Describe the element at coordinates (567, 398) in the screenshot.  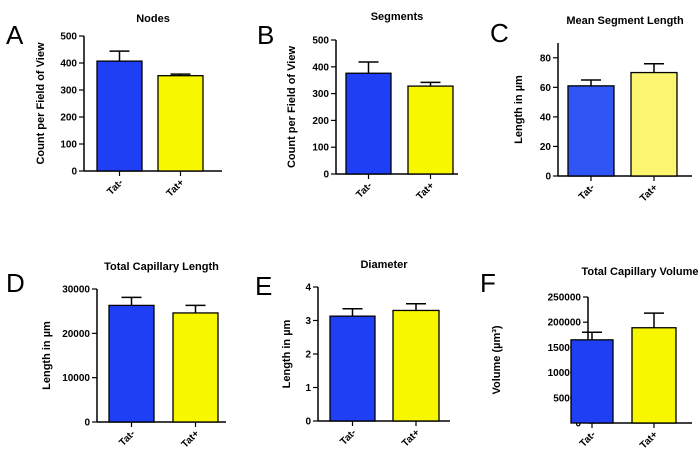
I see `y-tick-label: 50000` at that location.